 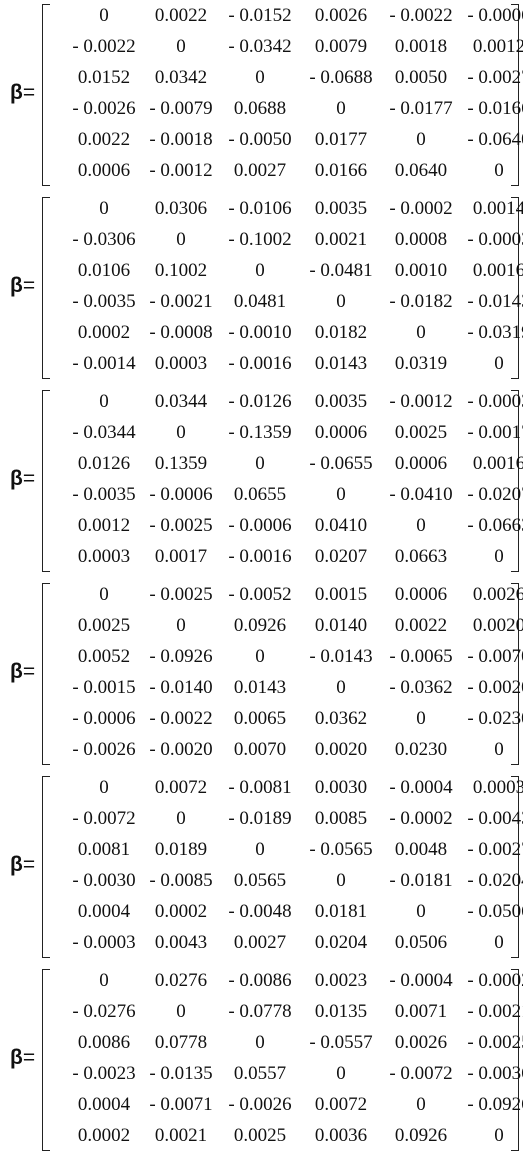 What do you see at coordinates (260, 332) in the screenshot?
I see `matrix-cell: - 0.0010` at bounding box center [260, 332].